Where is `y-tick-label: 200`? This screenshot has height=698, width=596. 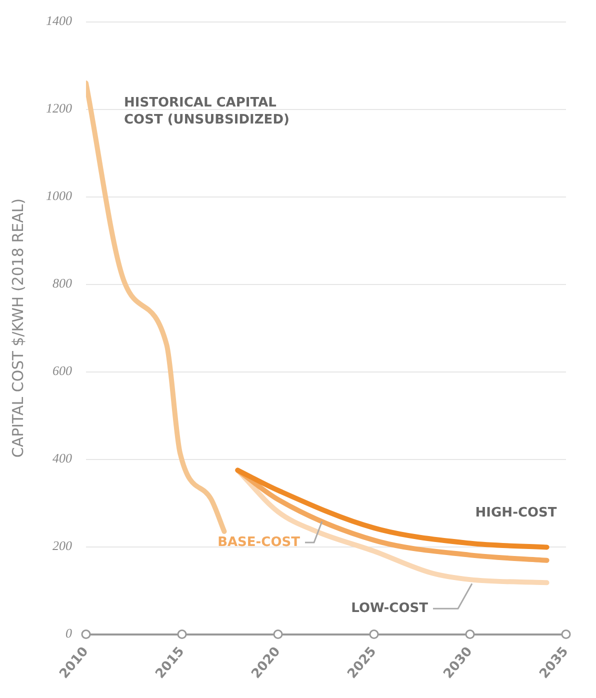 y-tick-label: 200 is located at coordinates (62, 546).